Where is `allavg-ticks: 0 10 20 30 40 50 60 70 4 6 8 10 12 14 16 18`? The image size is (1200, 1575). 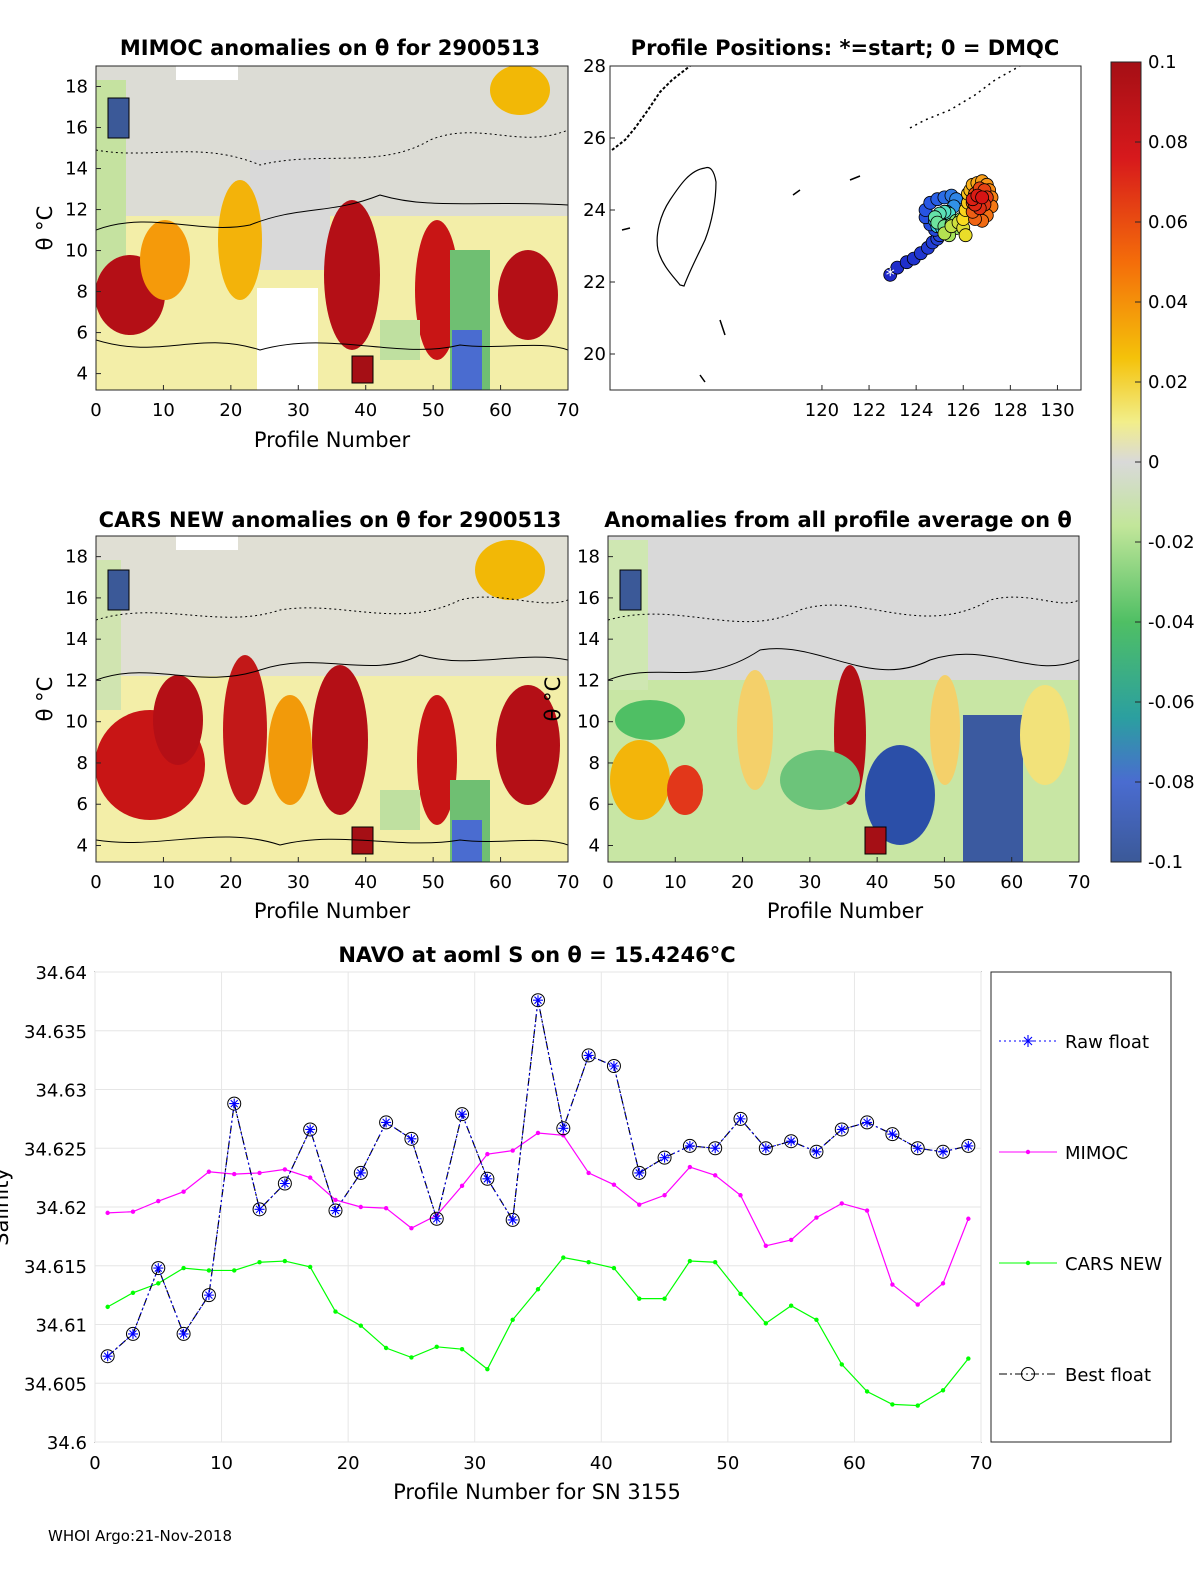 allavg-ticks: 0 10 20 30 40 50 60 70 4 6 8 10 12 14 16 18 is located at coordinates (833, 720).